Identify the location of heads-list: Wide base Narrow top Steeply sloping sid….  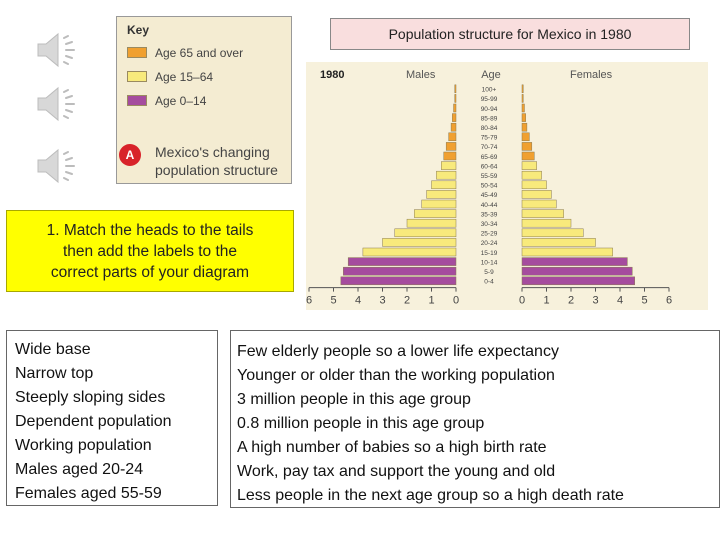
(112, 418).